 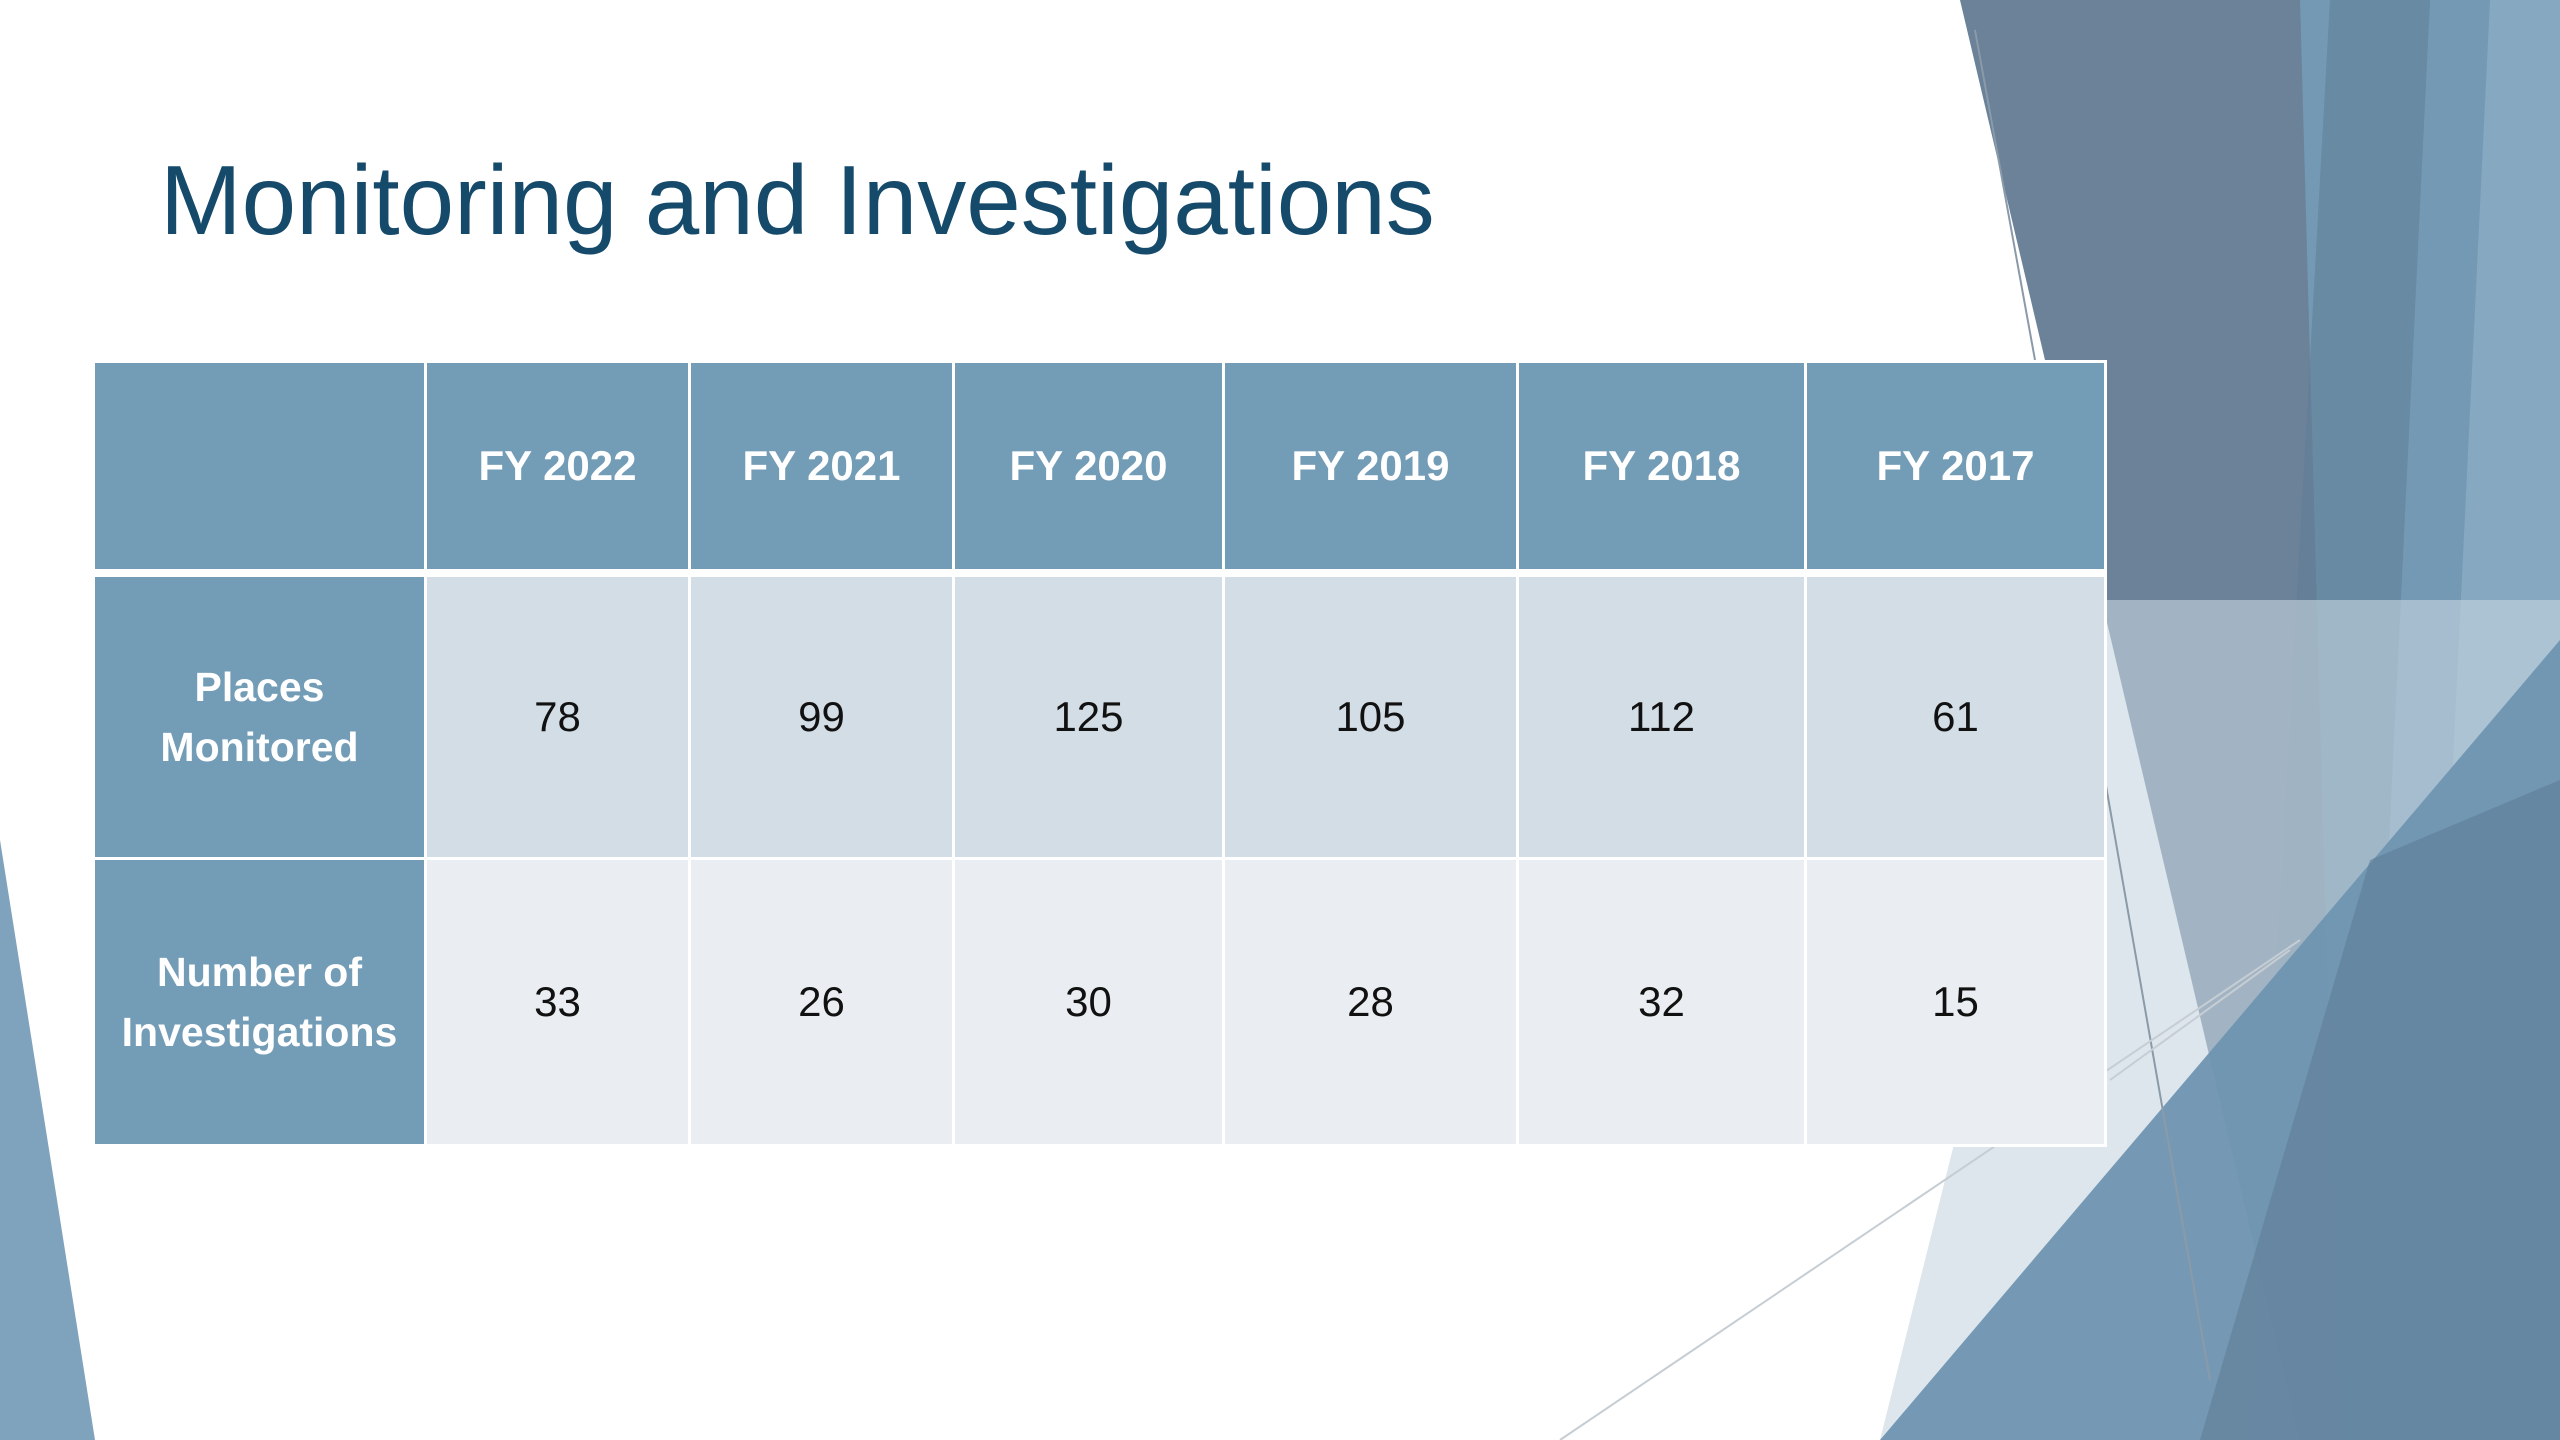 What do you see at coordinates (821, 715) in the screenshot?
I see `table-cell: 99` at bounding box center [821, 715].